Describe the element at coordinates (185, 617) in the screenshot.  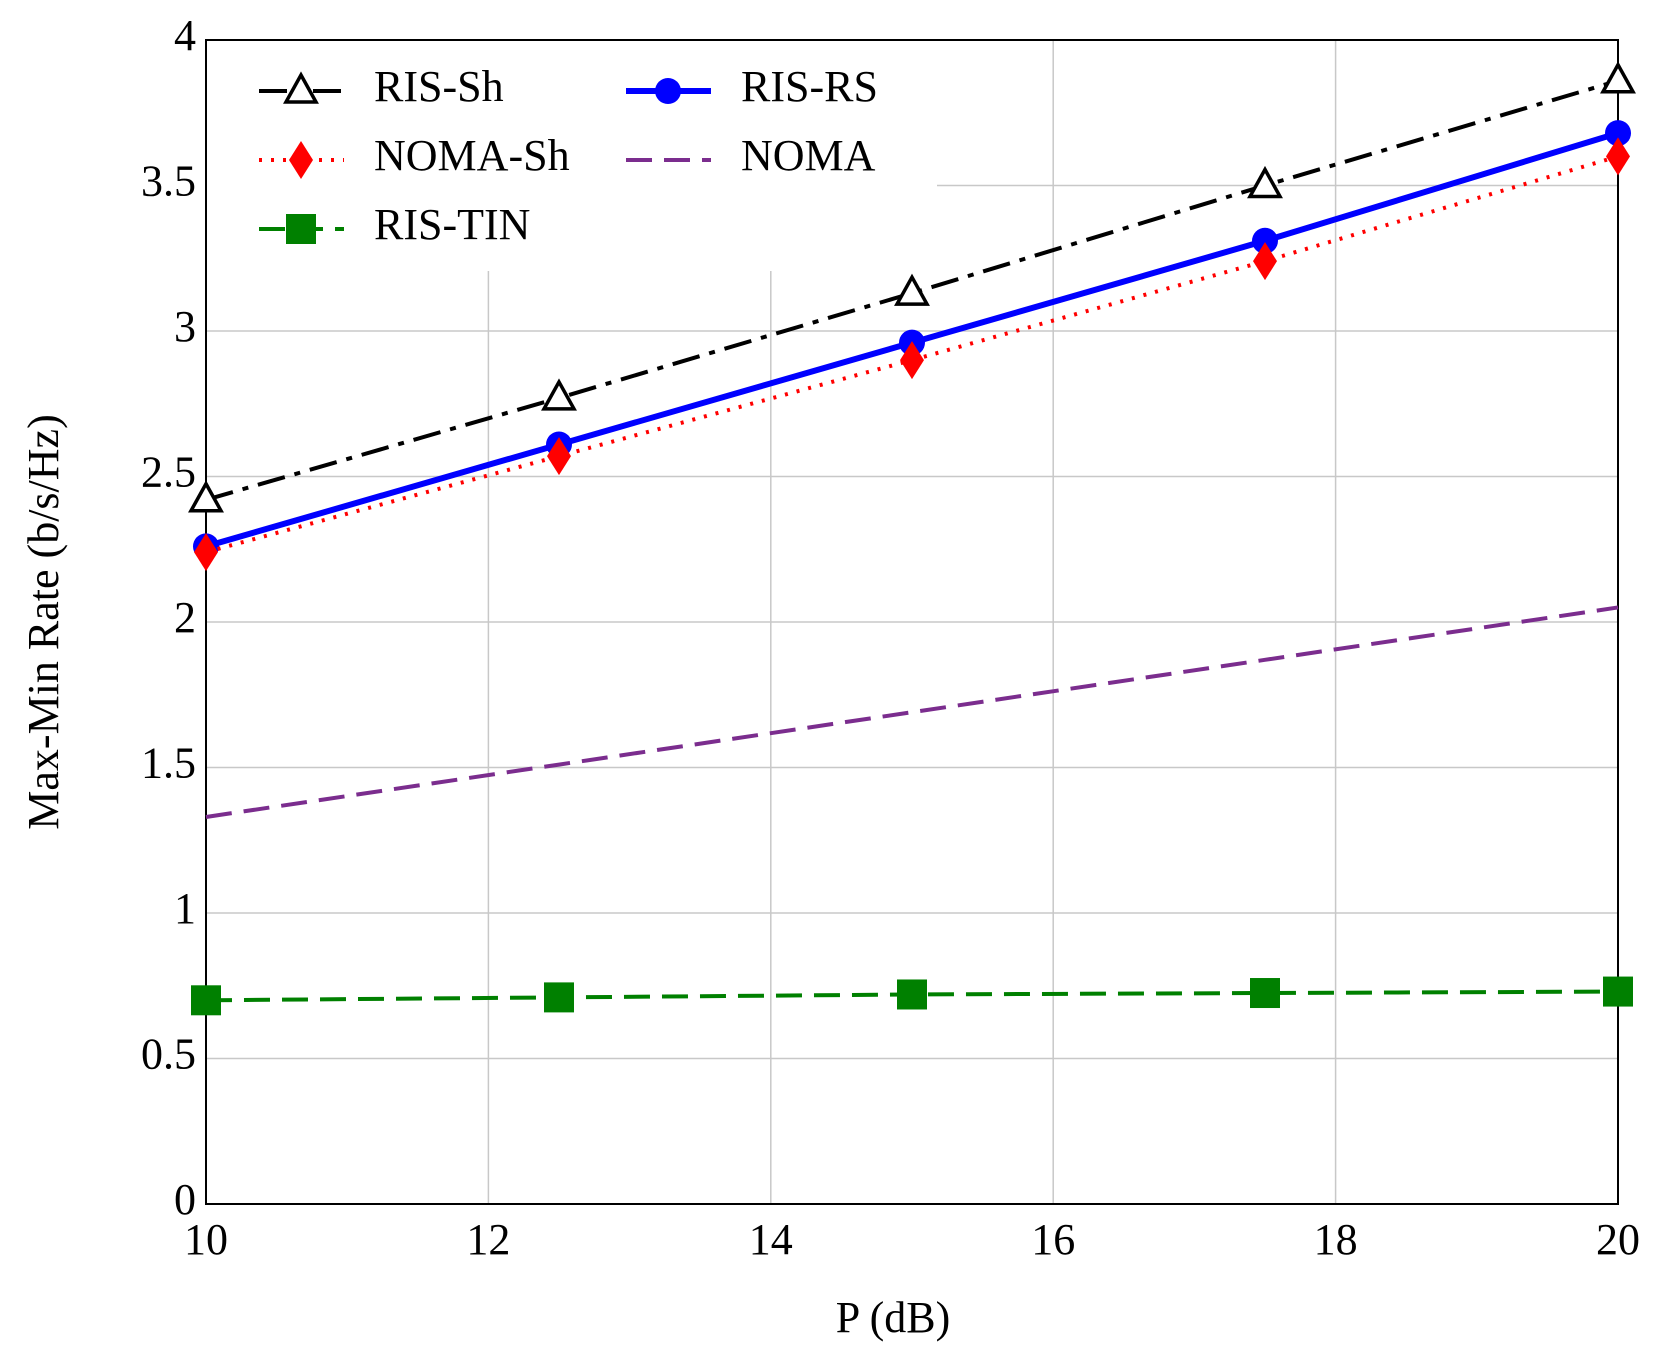
I see `y-tick-label: 2` at that location.